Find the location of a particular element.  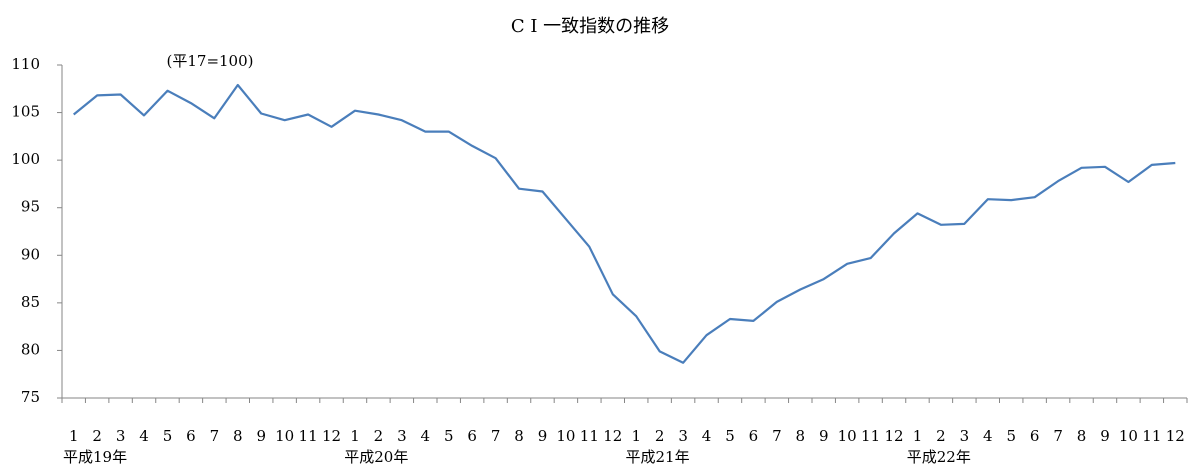

y-tick-label: 110 is located at coordinates (25, 64).